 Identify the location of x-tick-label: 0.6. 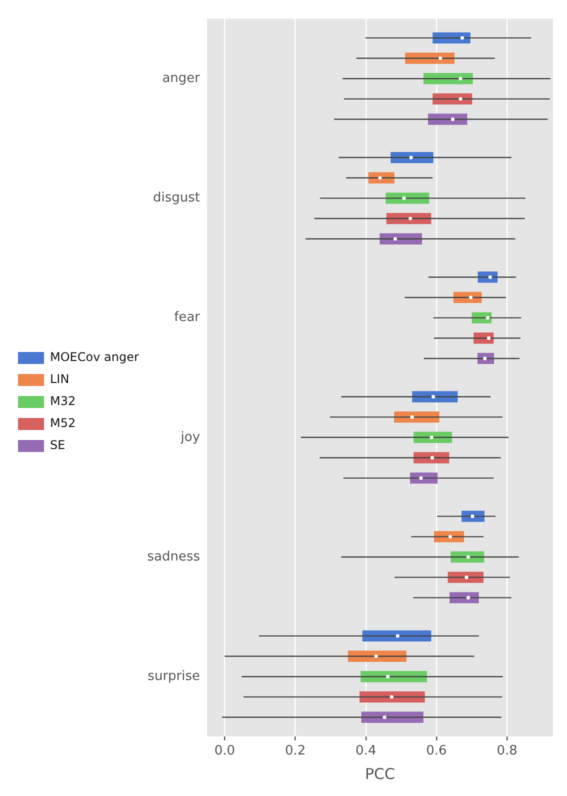
(436, 751).